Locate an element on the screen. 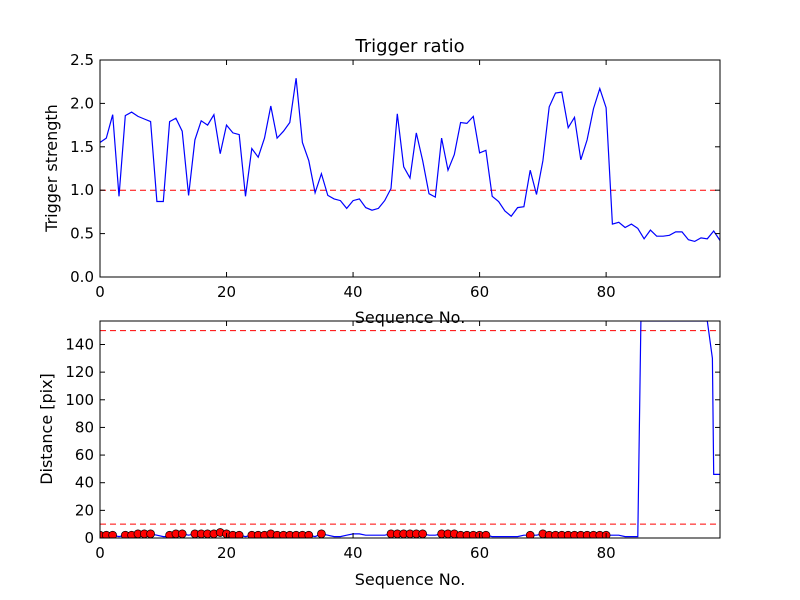 The width and height of the screenshot is (800, 600). y-tick-label: 40 is located at coordinates (84, 483).